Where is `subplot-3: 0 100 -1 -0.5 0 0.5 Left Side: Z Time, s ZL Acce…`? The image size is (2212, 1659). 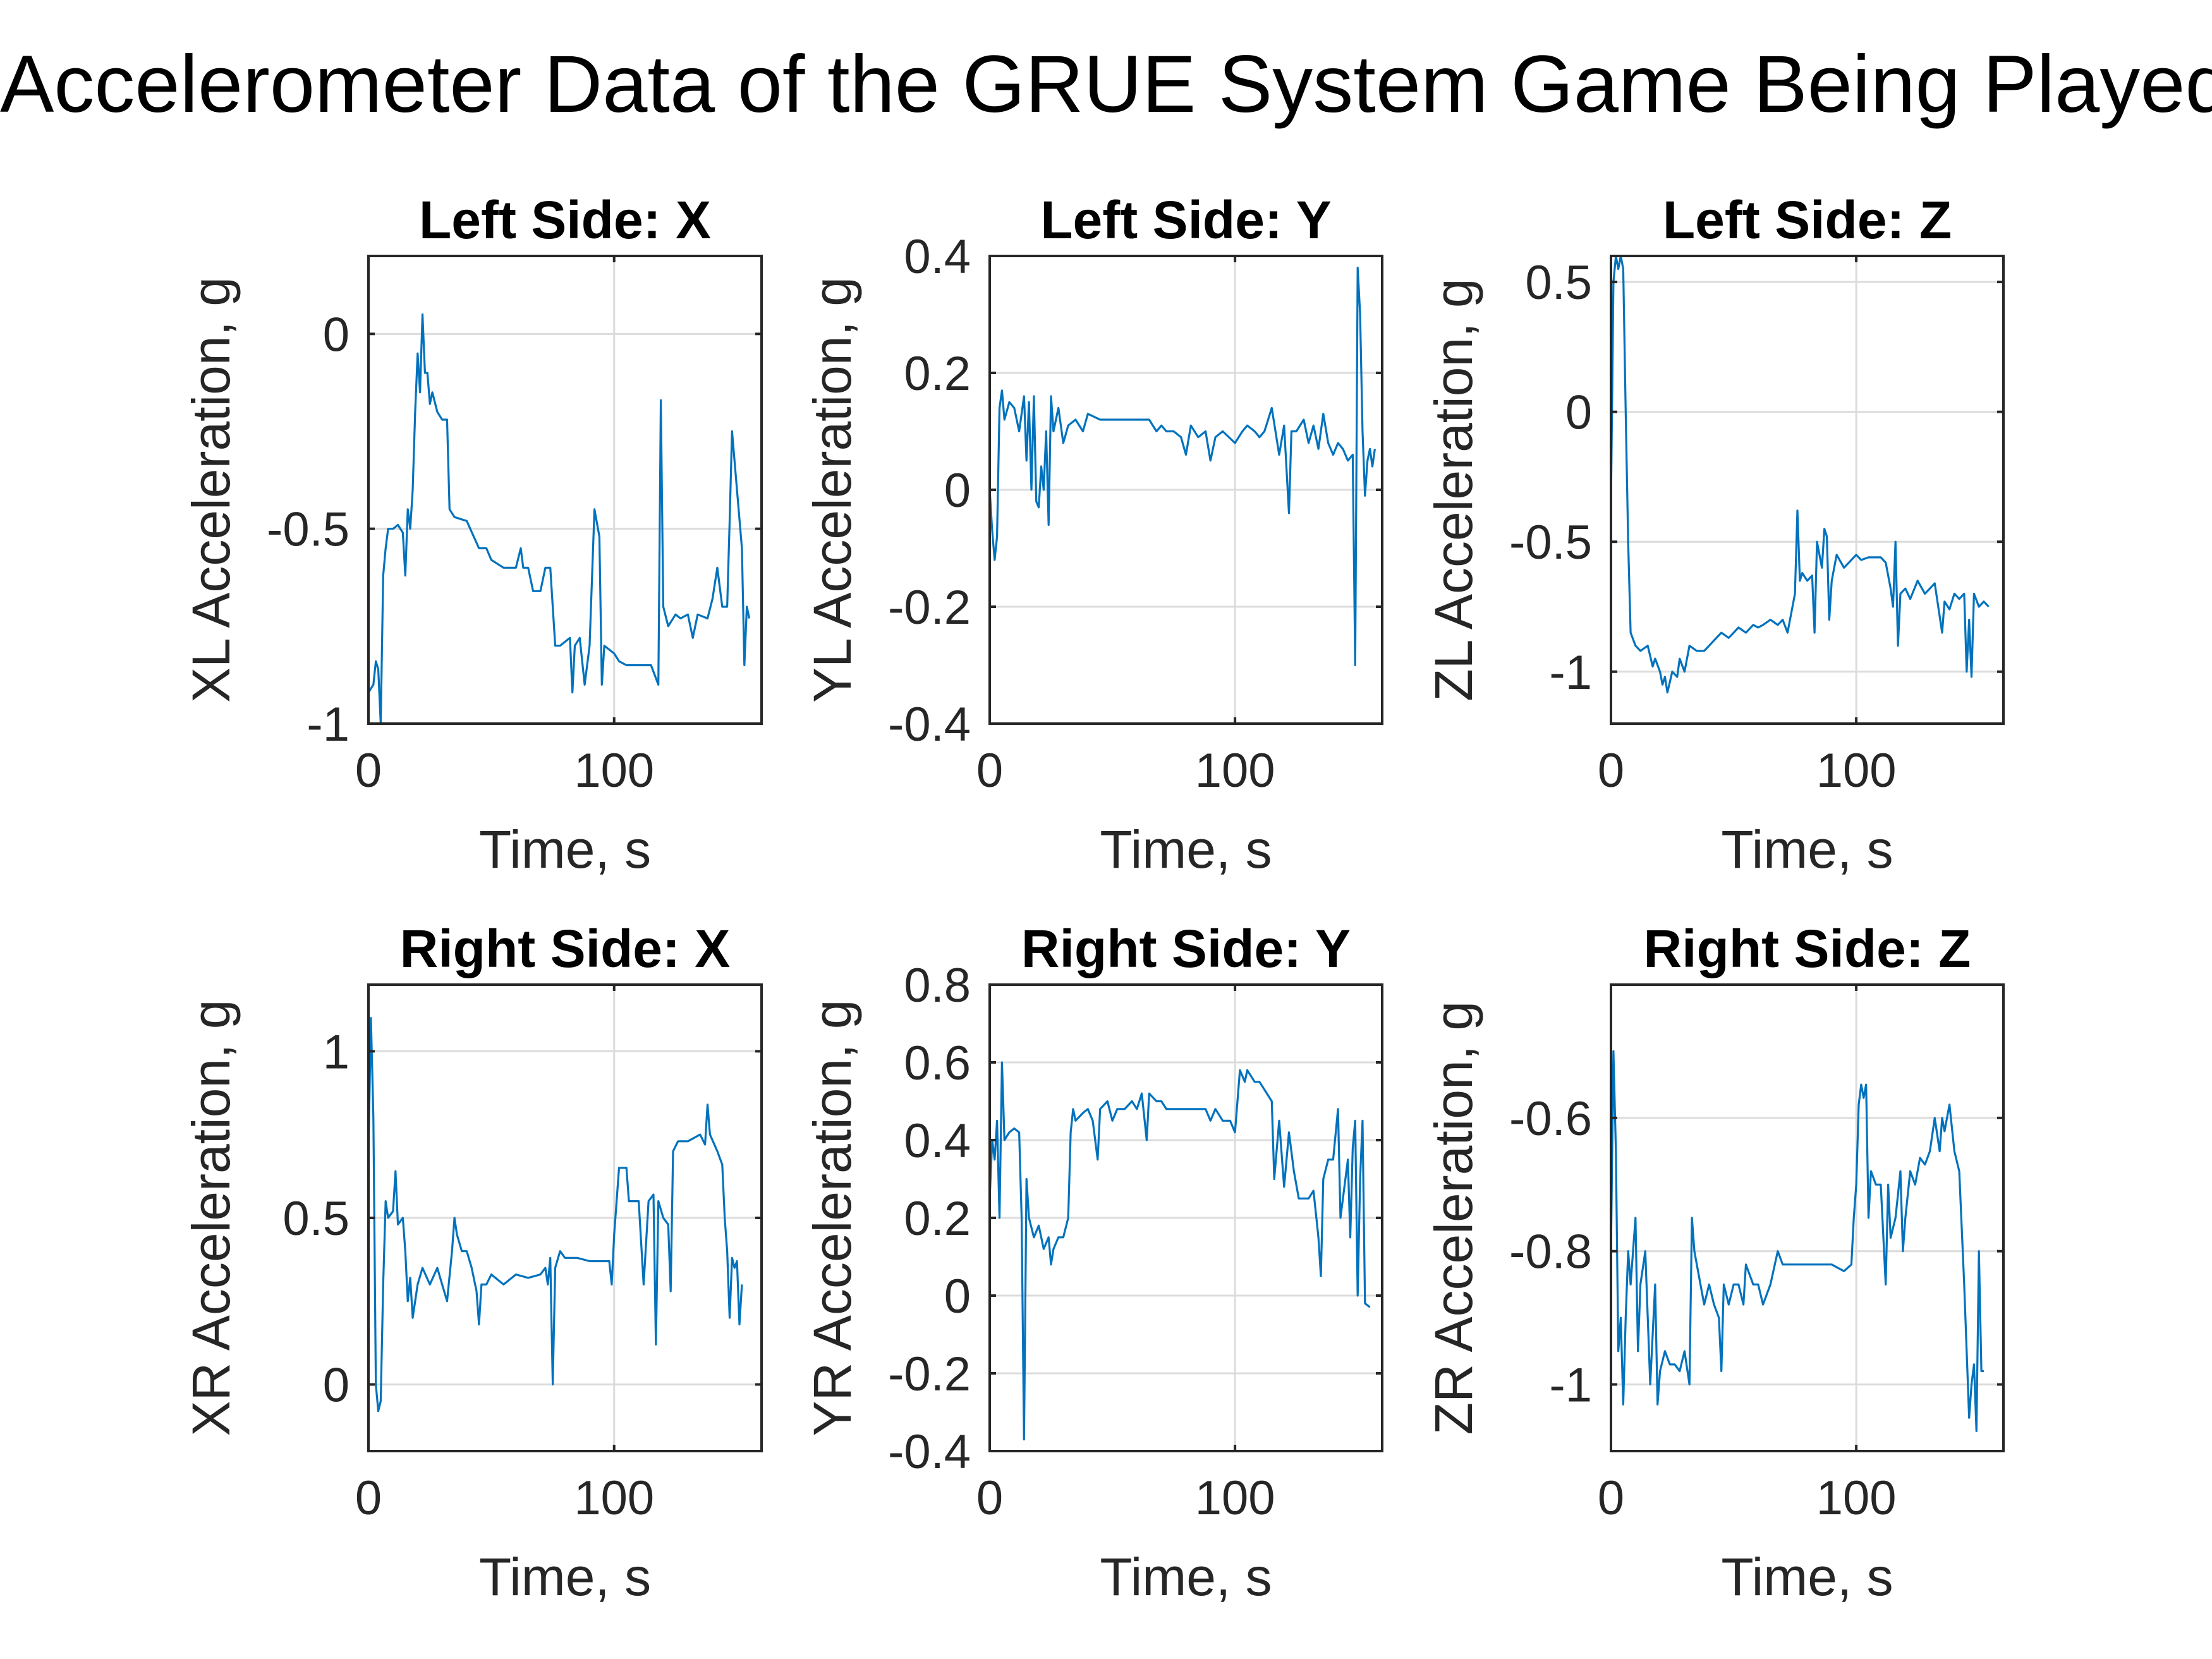 subplot-3: 0 100 -1 -0.5 0 0.5 Left Side: Z Time, s ZL Acce… is located at coordinates (1714, 534).